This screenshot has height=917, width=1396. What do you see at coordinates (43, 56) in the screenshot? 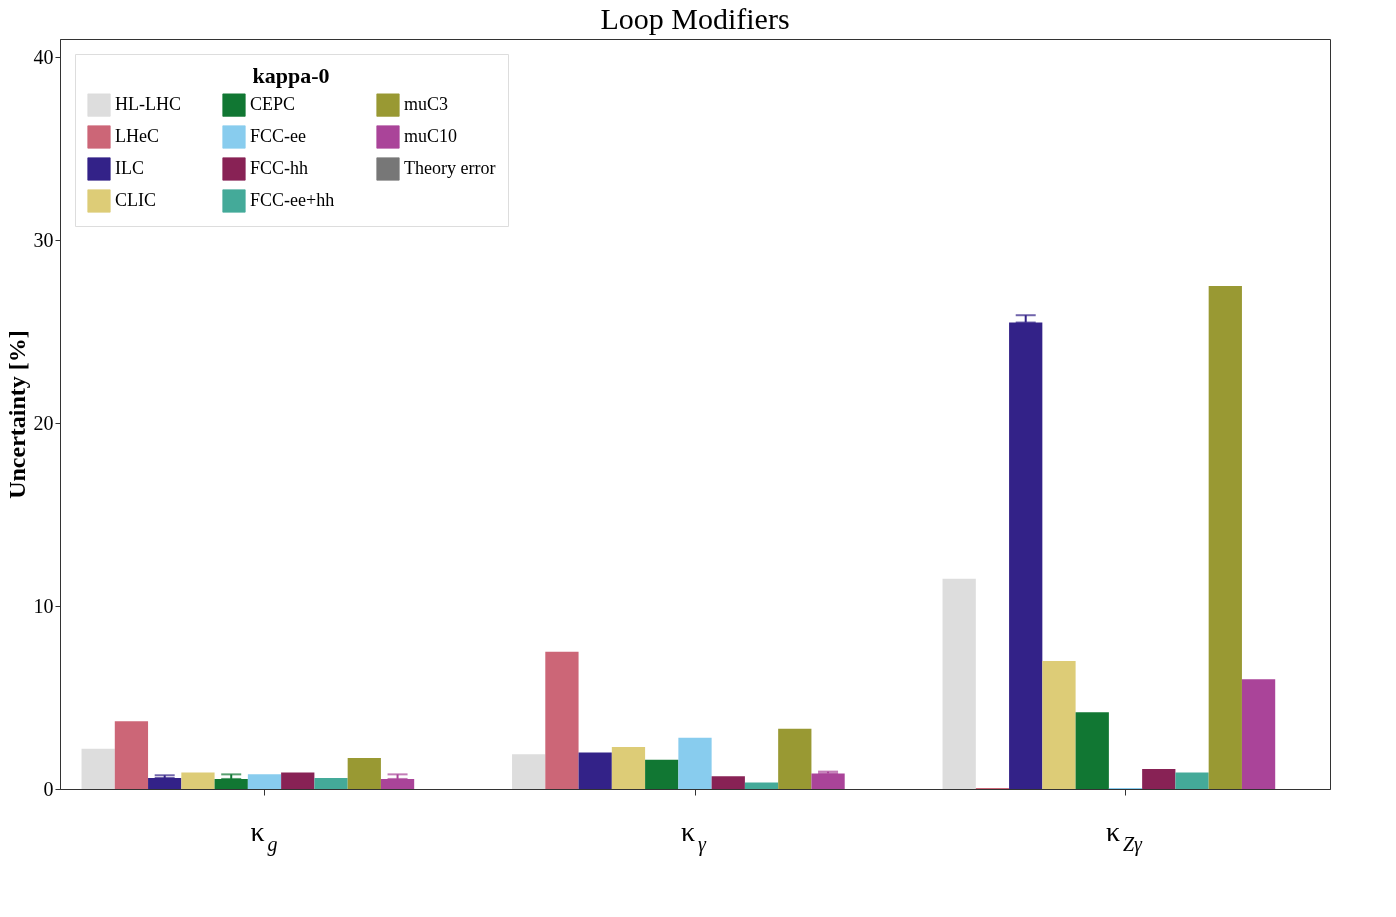
I see `y-tick-label: 40` at bounding box center [43, 56].